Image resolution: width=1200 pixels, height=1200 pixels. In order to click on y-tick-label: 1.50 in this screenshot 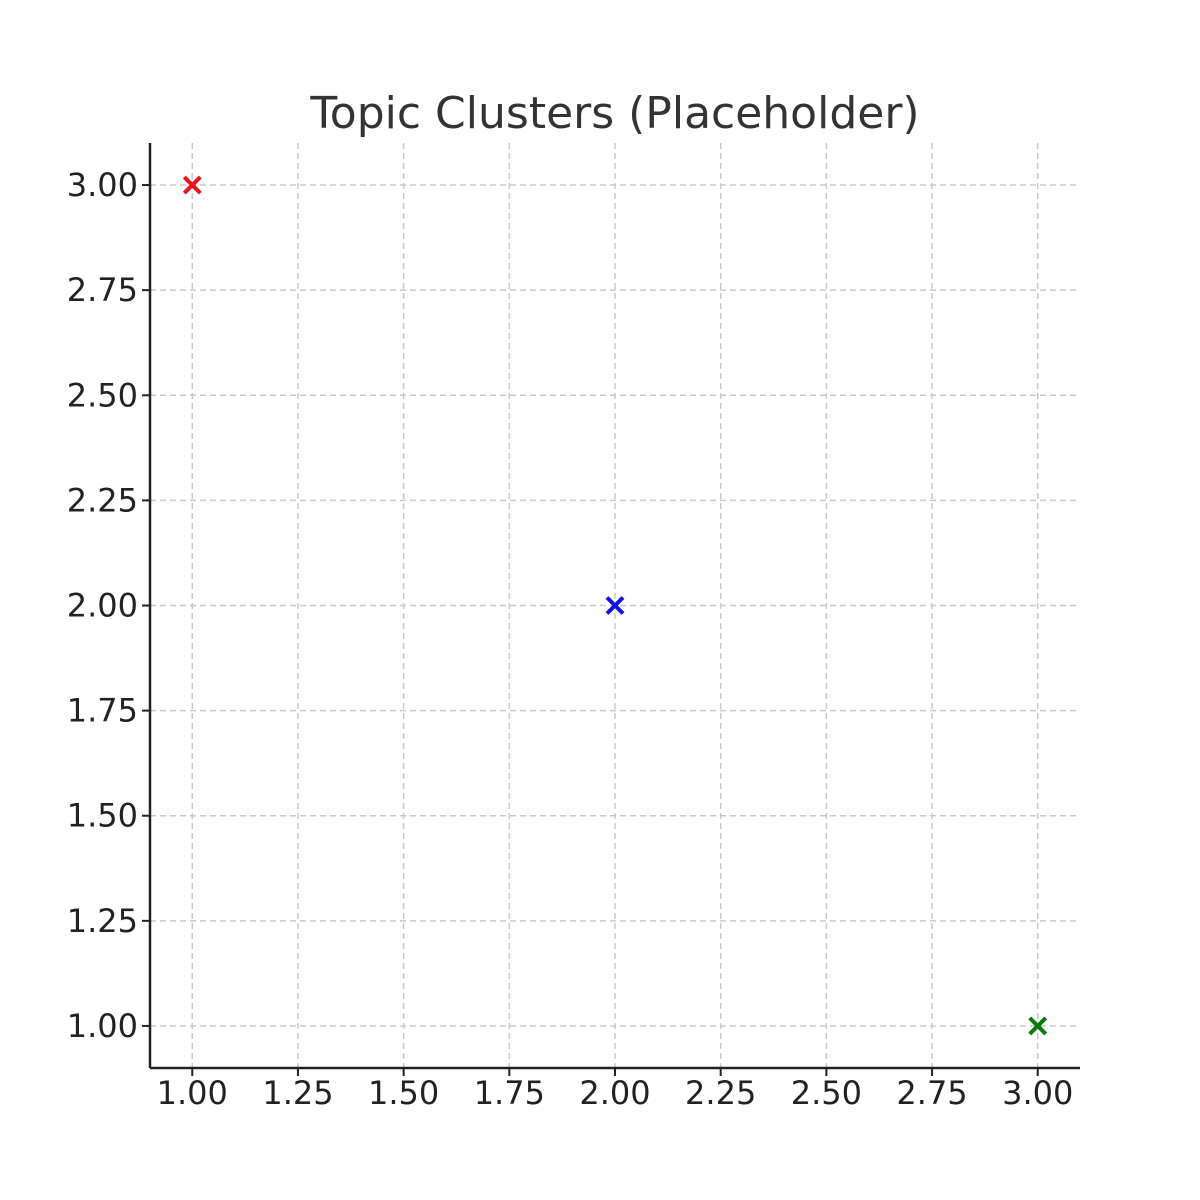, I will do `click(102, 816)`.